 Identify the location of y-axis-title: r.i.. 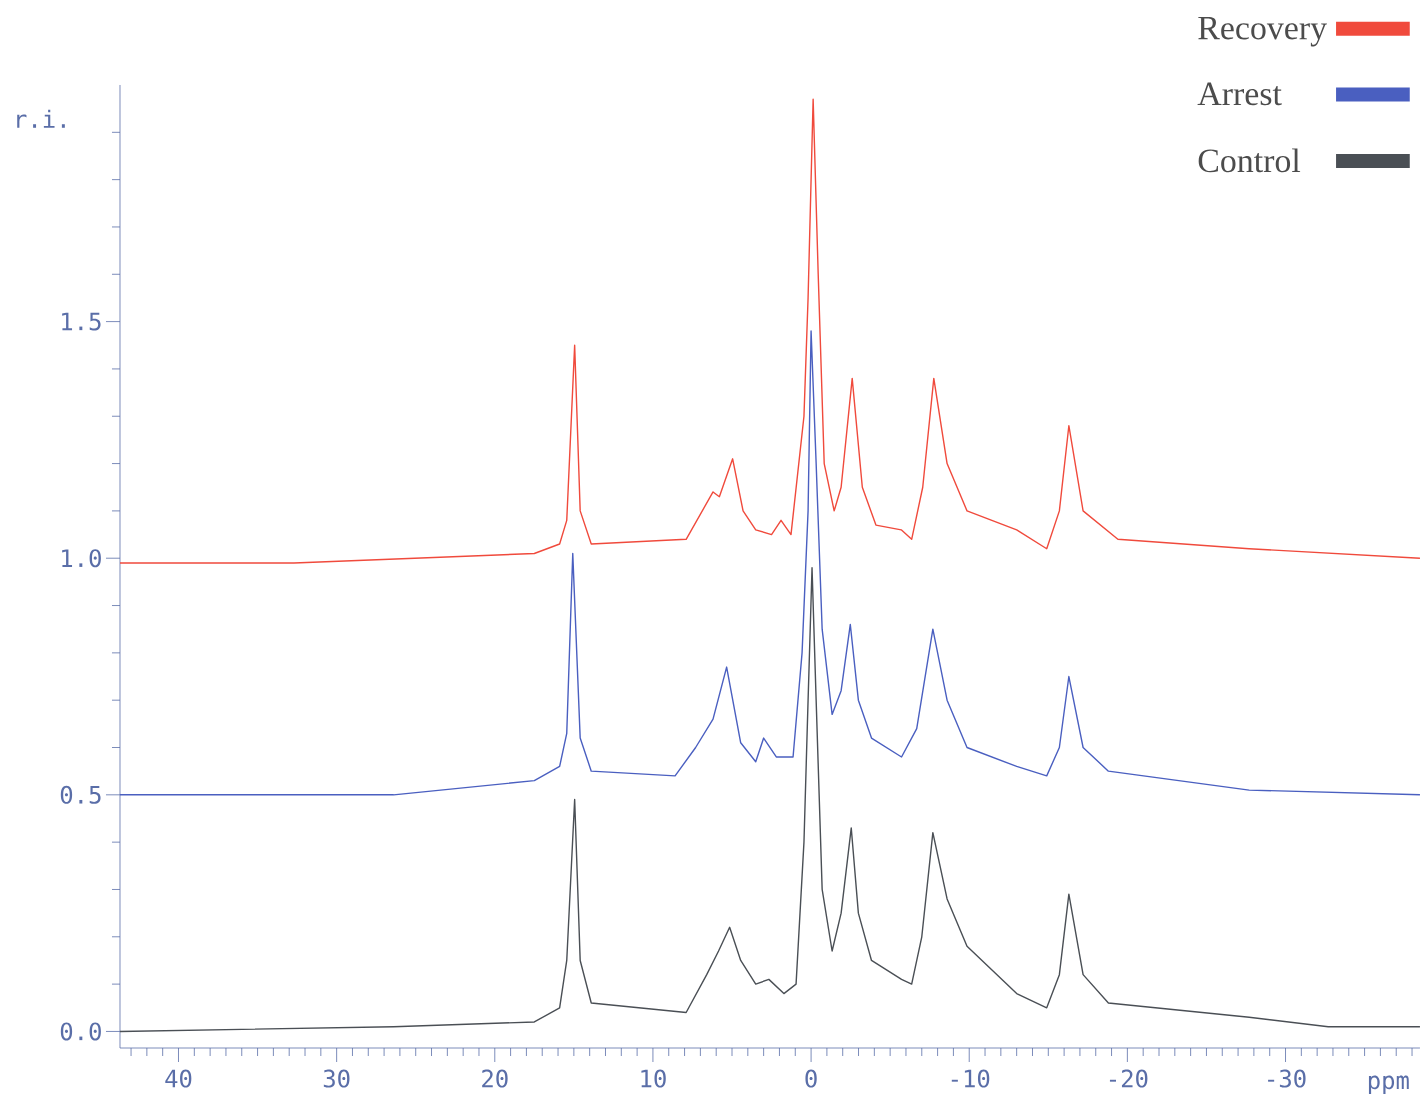
(41, 118).